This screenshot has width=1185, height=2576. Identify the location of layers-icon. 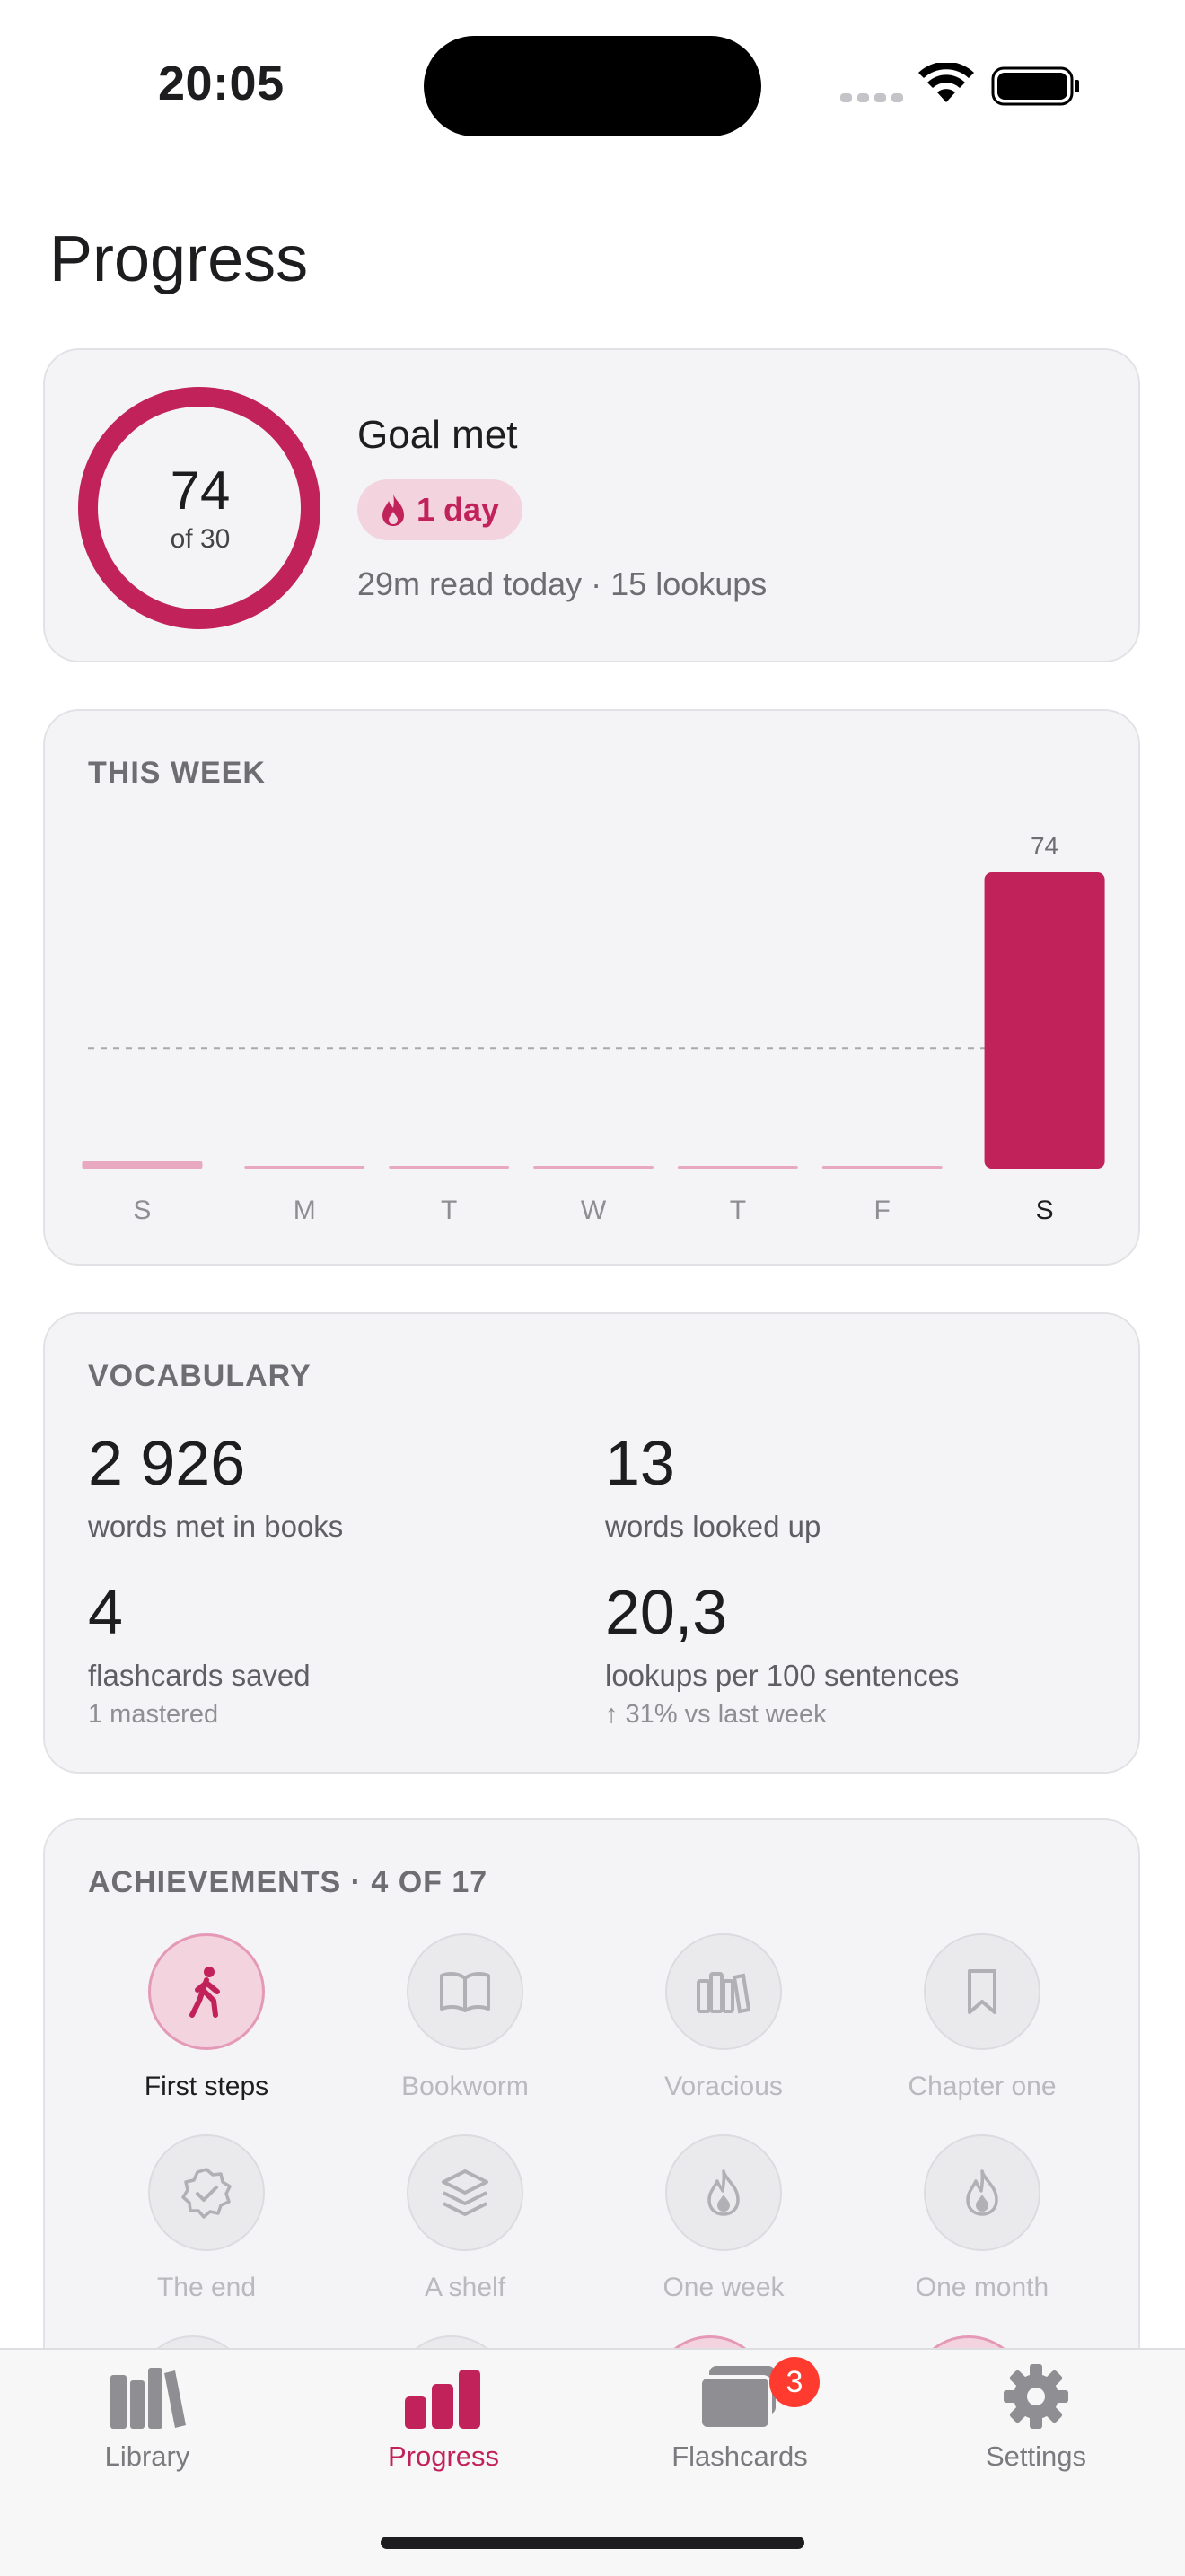
(465, 2192).